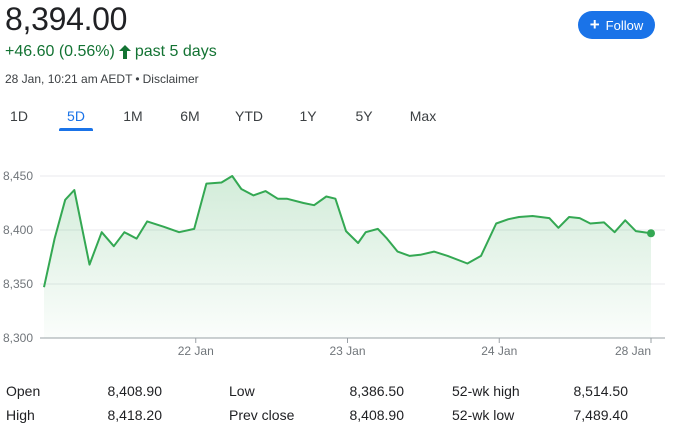 This screenshot has width=673, height=424. What do you see at coordinates (76, 129) in the screenshot?
I see `active-tab-indicator` at bounding box center [76, 129].